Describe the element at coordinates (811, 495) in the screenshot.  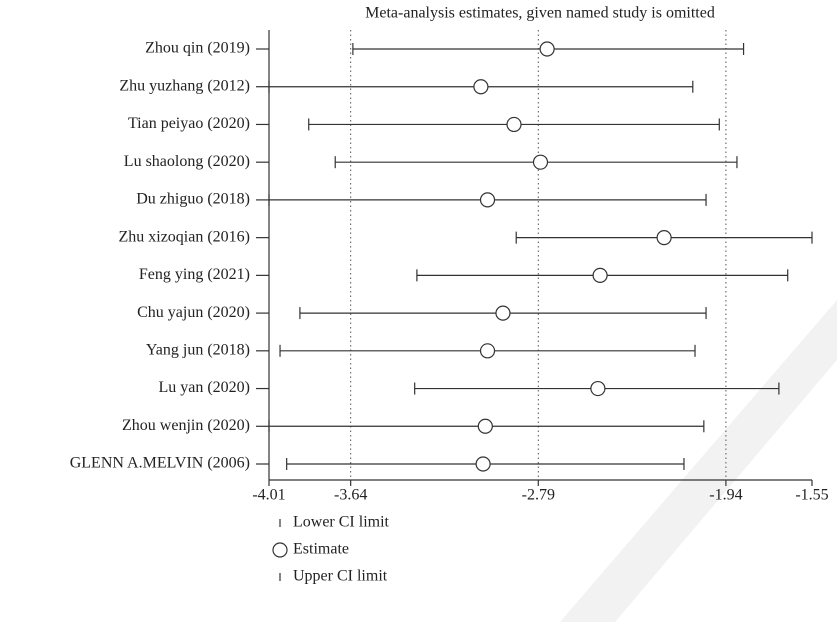
I see `x-tick-label: -1.55` at that location.